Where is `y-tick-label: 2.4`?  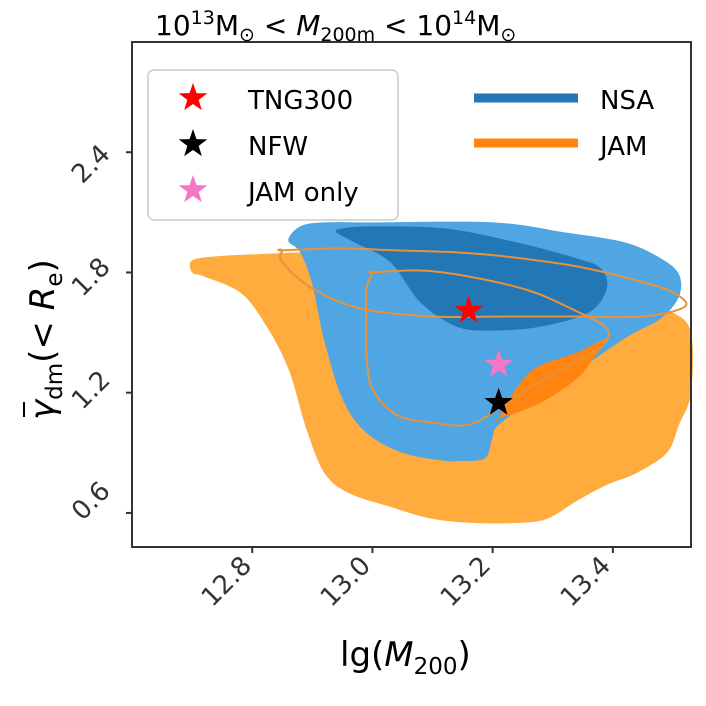
y-tick-label: 2.4 is located at coordinates (91, 164).